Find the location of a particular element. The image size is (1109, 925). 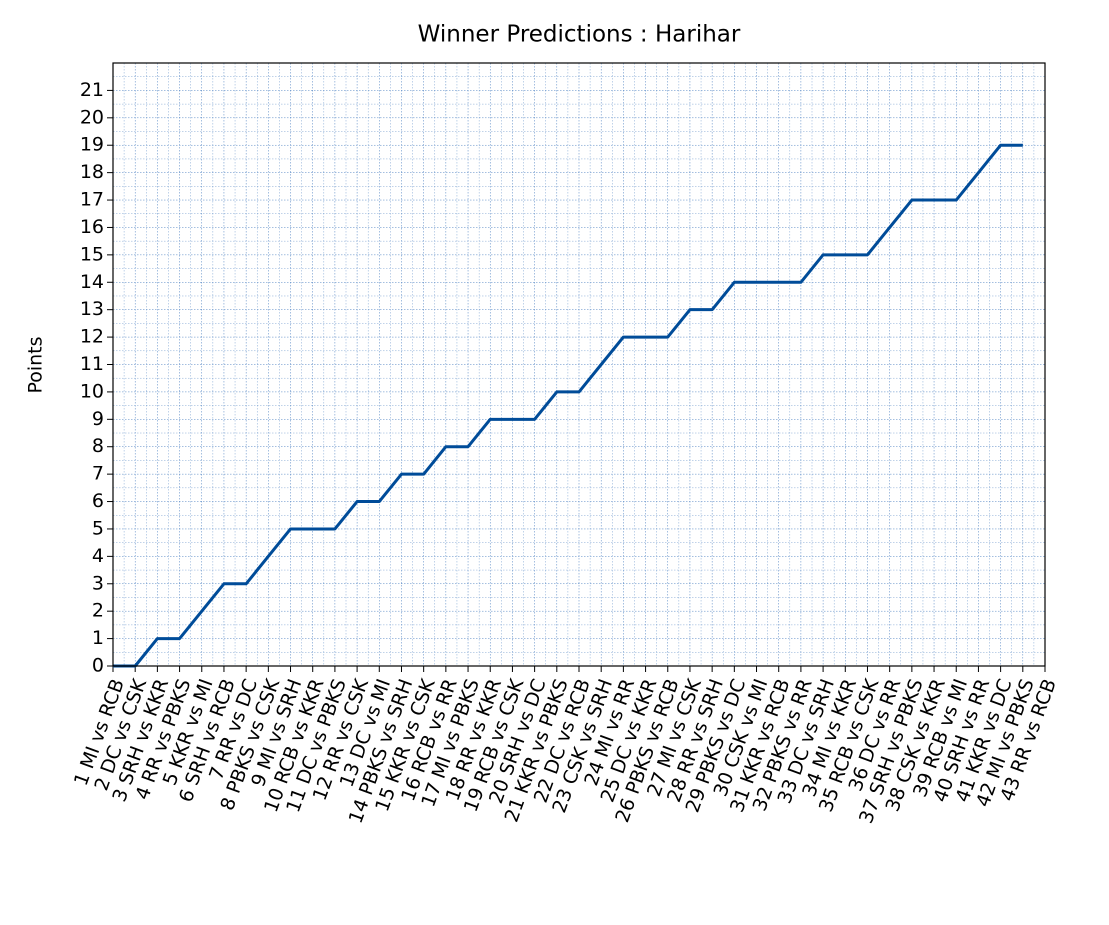

y-tick-label: 11 is located at coordinates (92, 364).